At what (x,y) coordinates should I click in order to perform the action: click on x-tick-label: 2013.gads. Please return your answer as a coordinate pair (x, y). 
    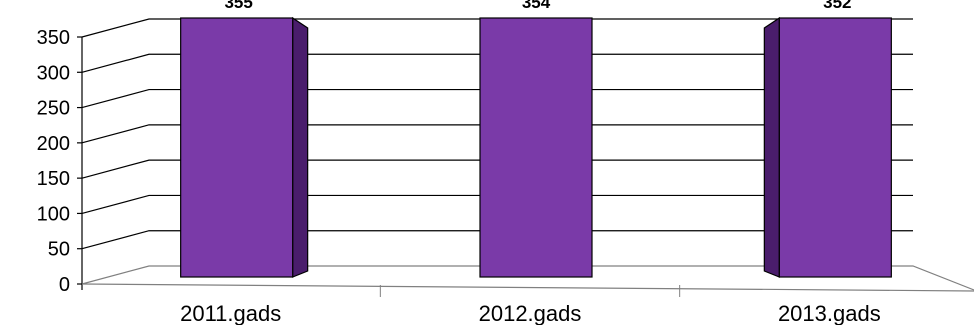
    Looking at the image, I should click on (829, 313).